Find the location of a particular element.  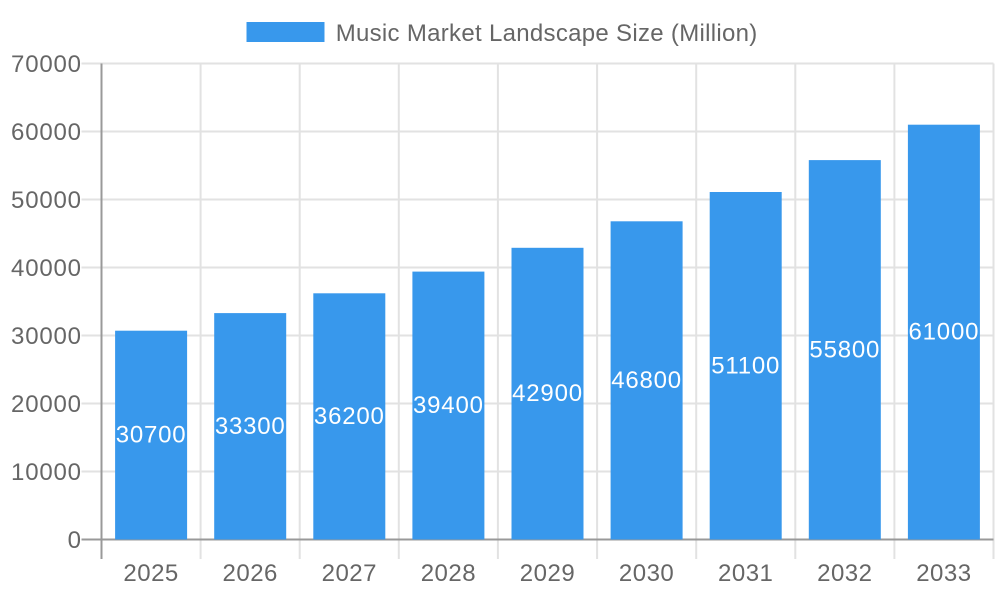

svg-text: 2029 is located at coordinates (547, 573).